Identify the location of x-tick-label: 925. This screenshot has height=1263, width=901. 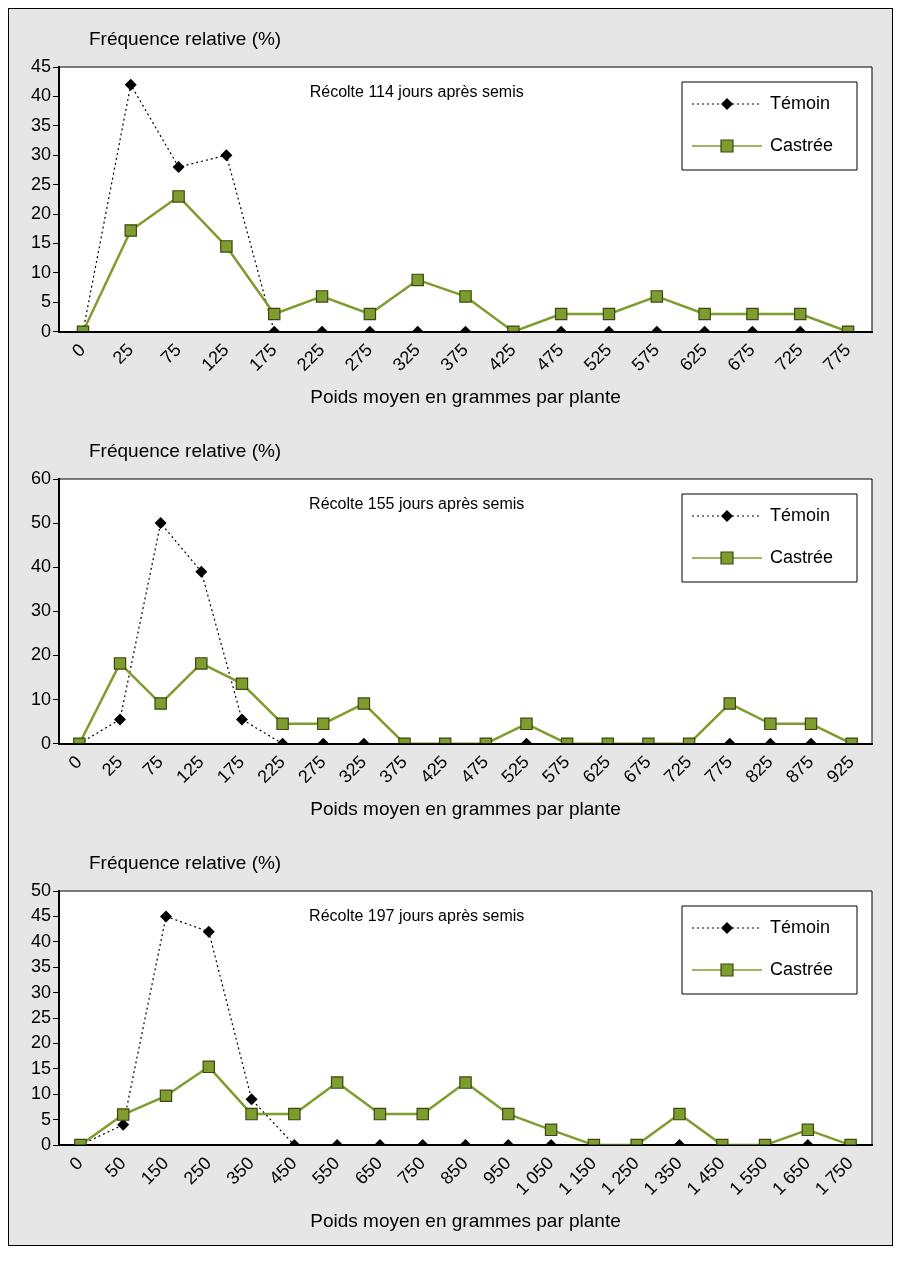
(840, 769).